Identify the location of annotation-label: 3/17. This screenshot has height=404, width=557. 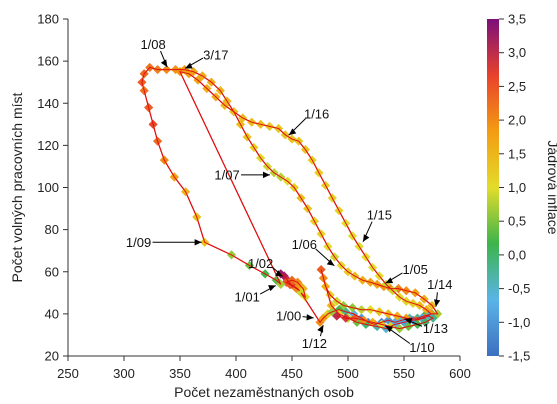
(215, 54).